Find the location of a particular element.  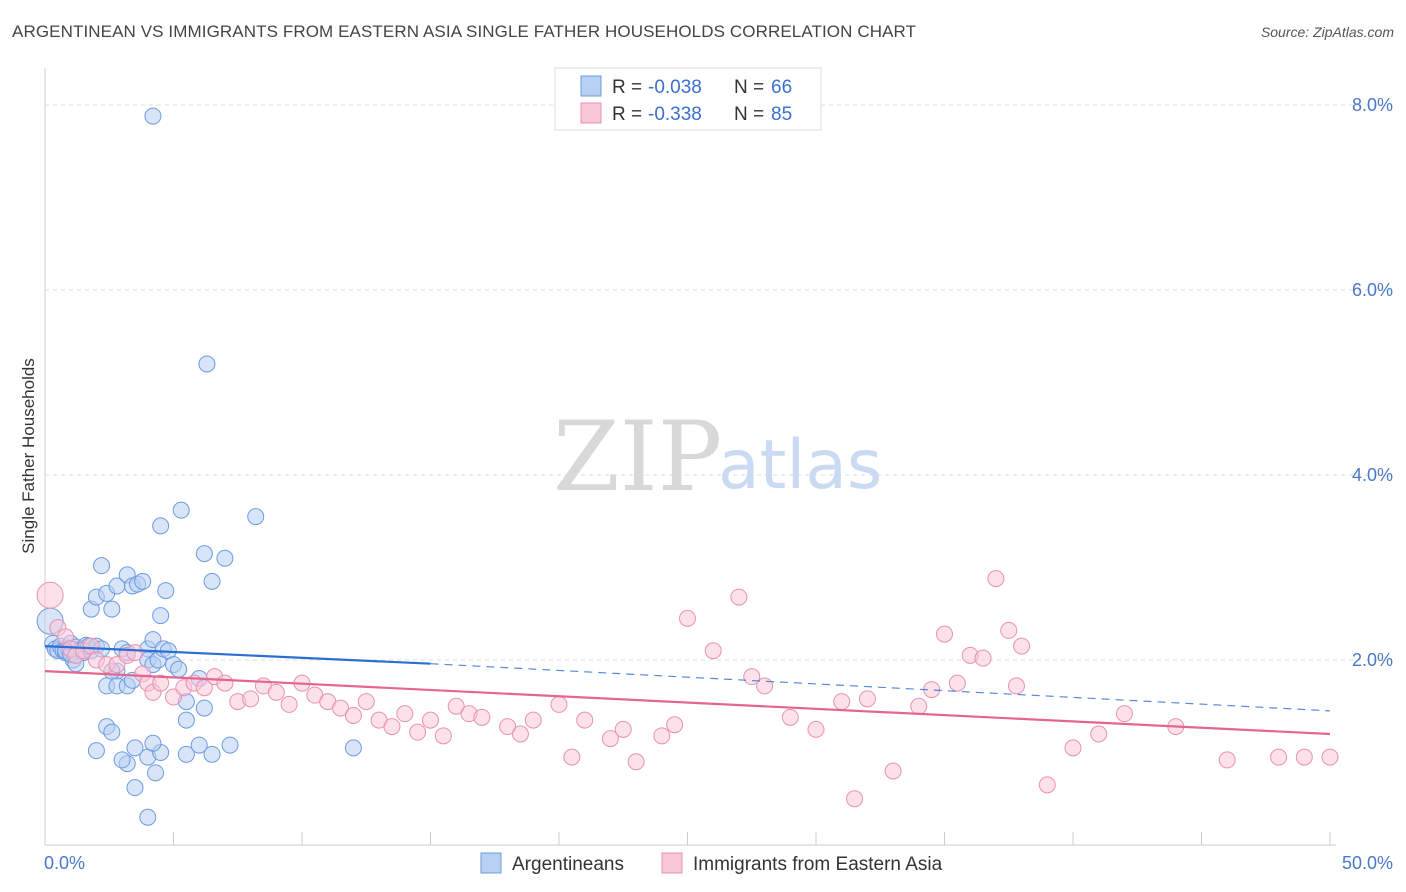

legend-swatch-eastern-asia is located at coordinates (672, 863).